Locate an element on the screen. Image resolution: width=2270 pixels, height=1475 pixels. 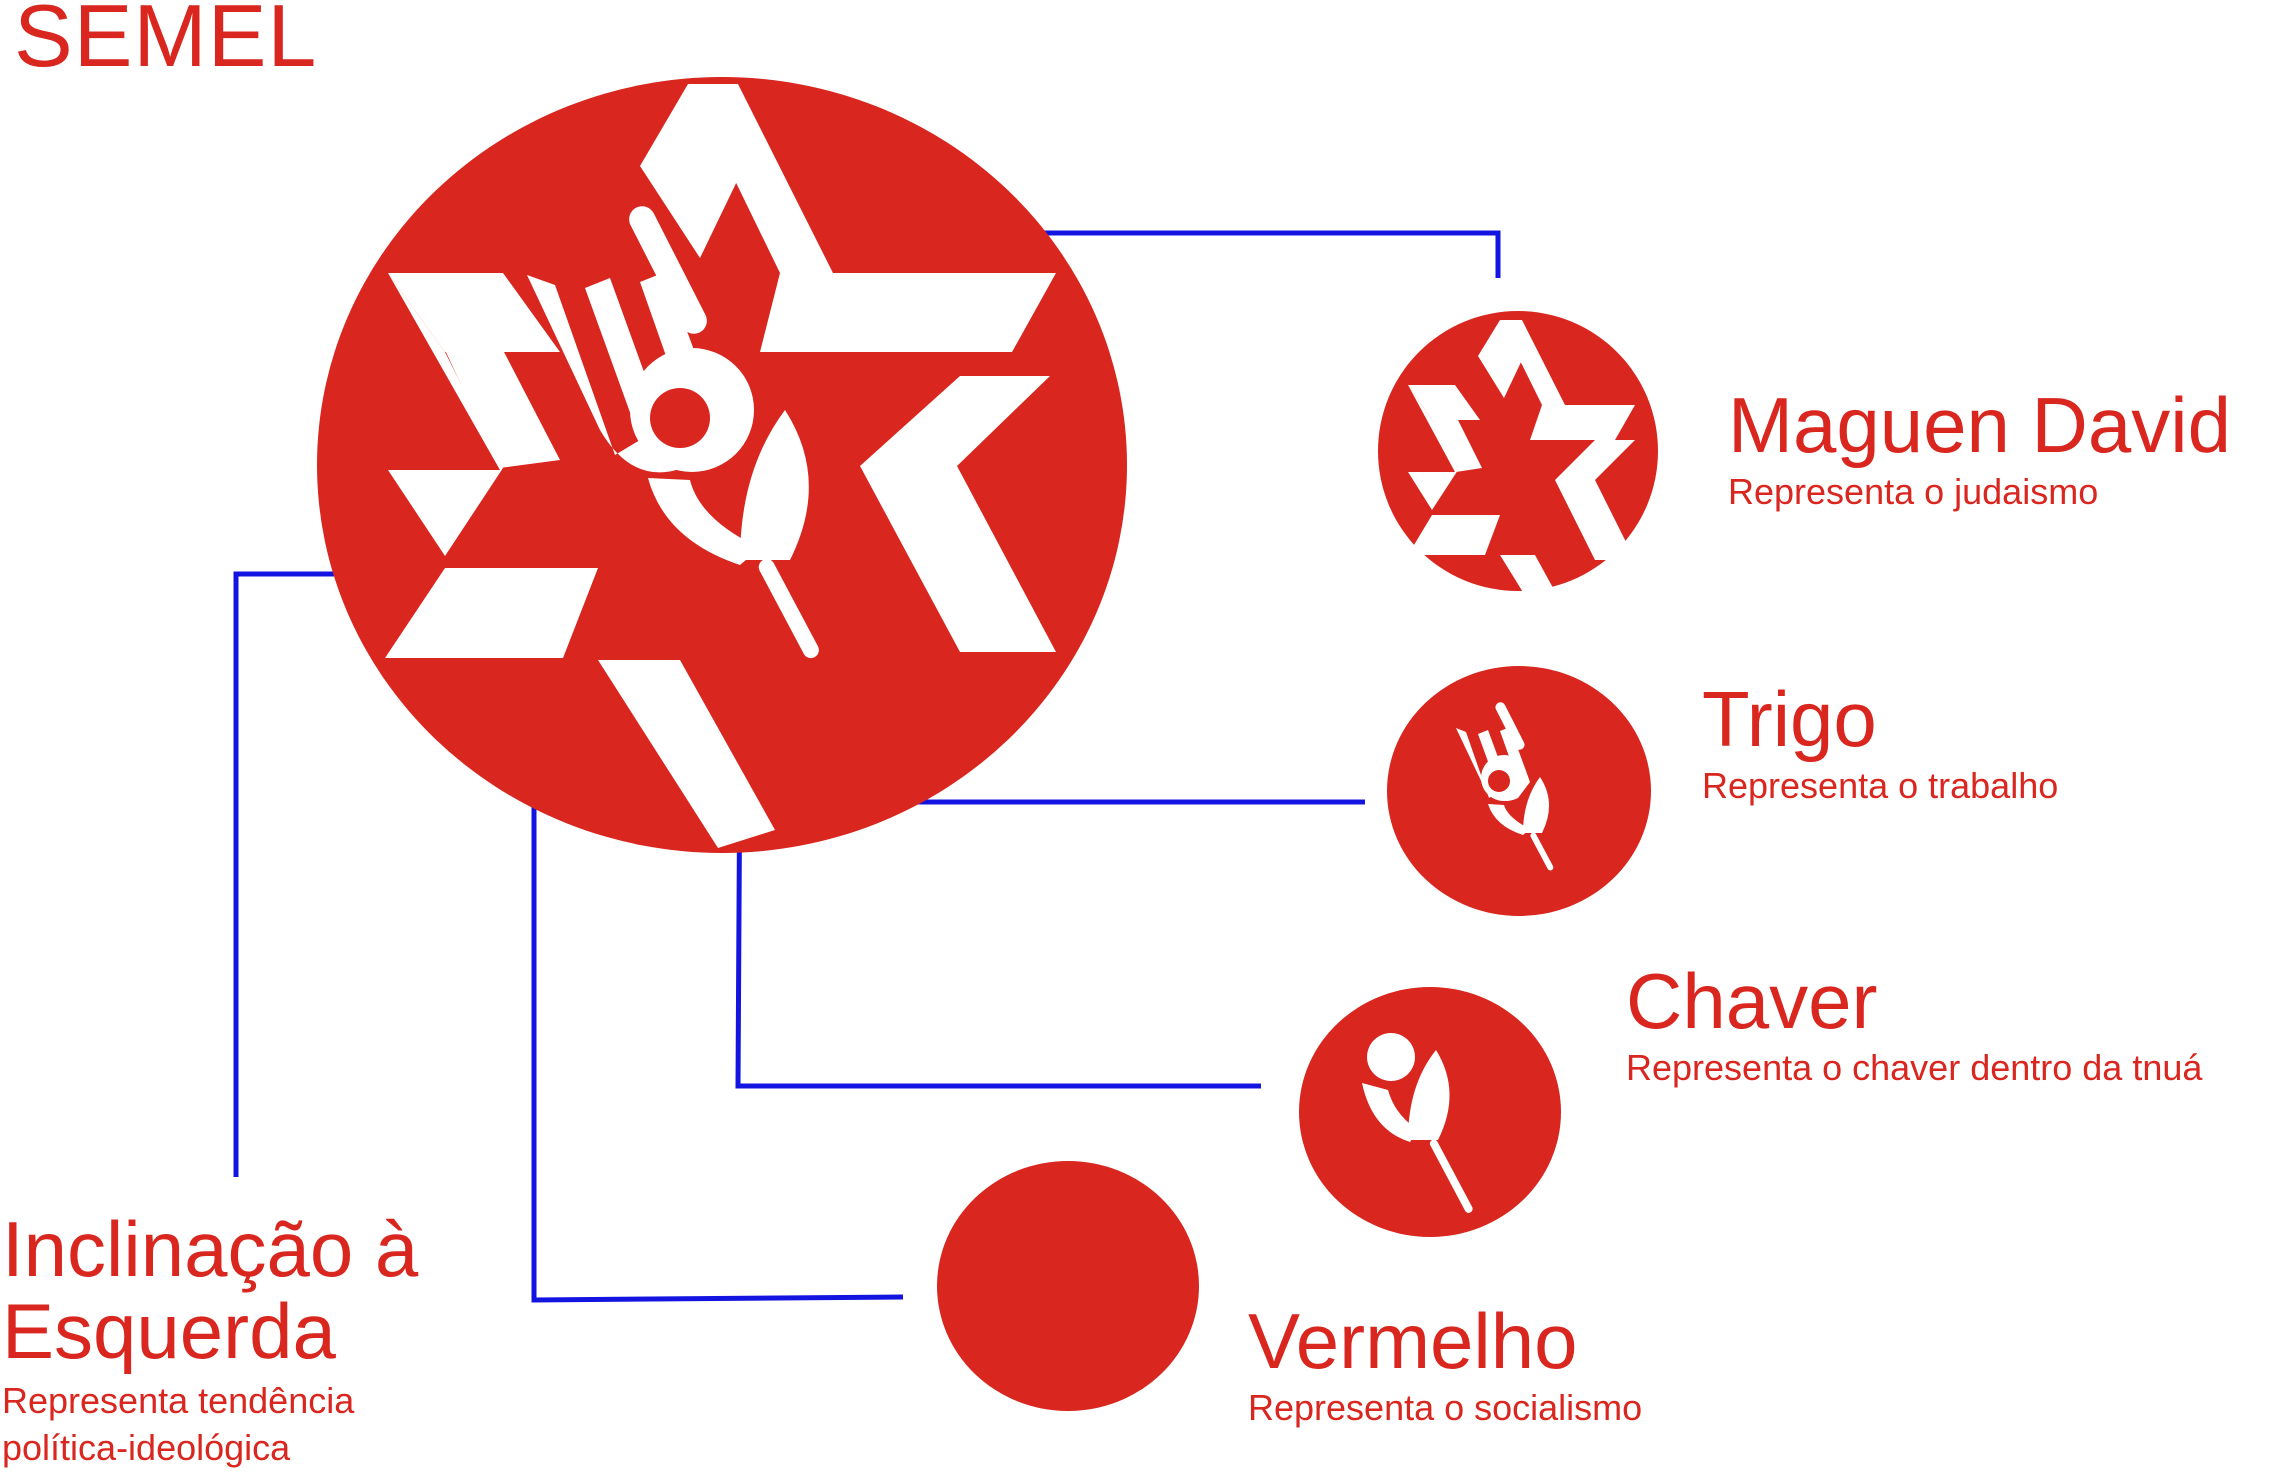
component-title: Maguen David is located at coordinates (1979, 425).